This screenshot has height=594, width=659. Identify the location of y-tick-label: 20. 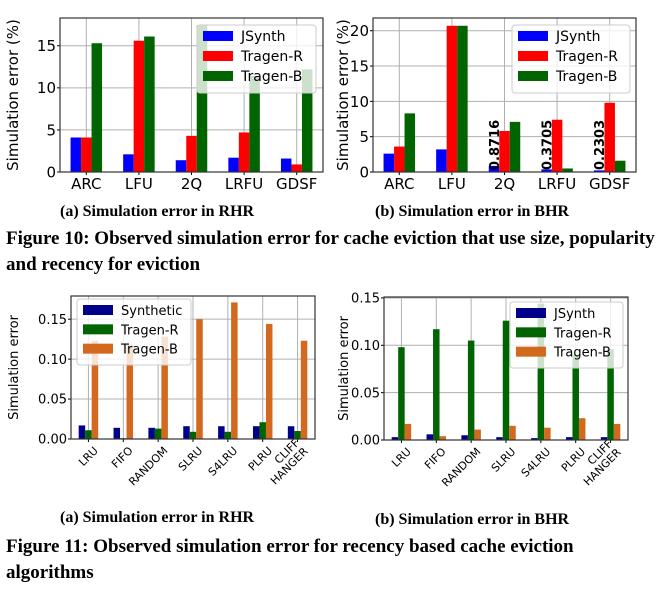
(359, 31).